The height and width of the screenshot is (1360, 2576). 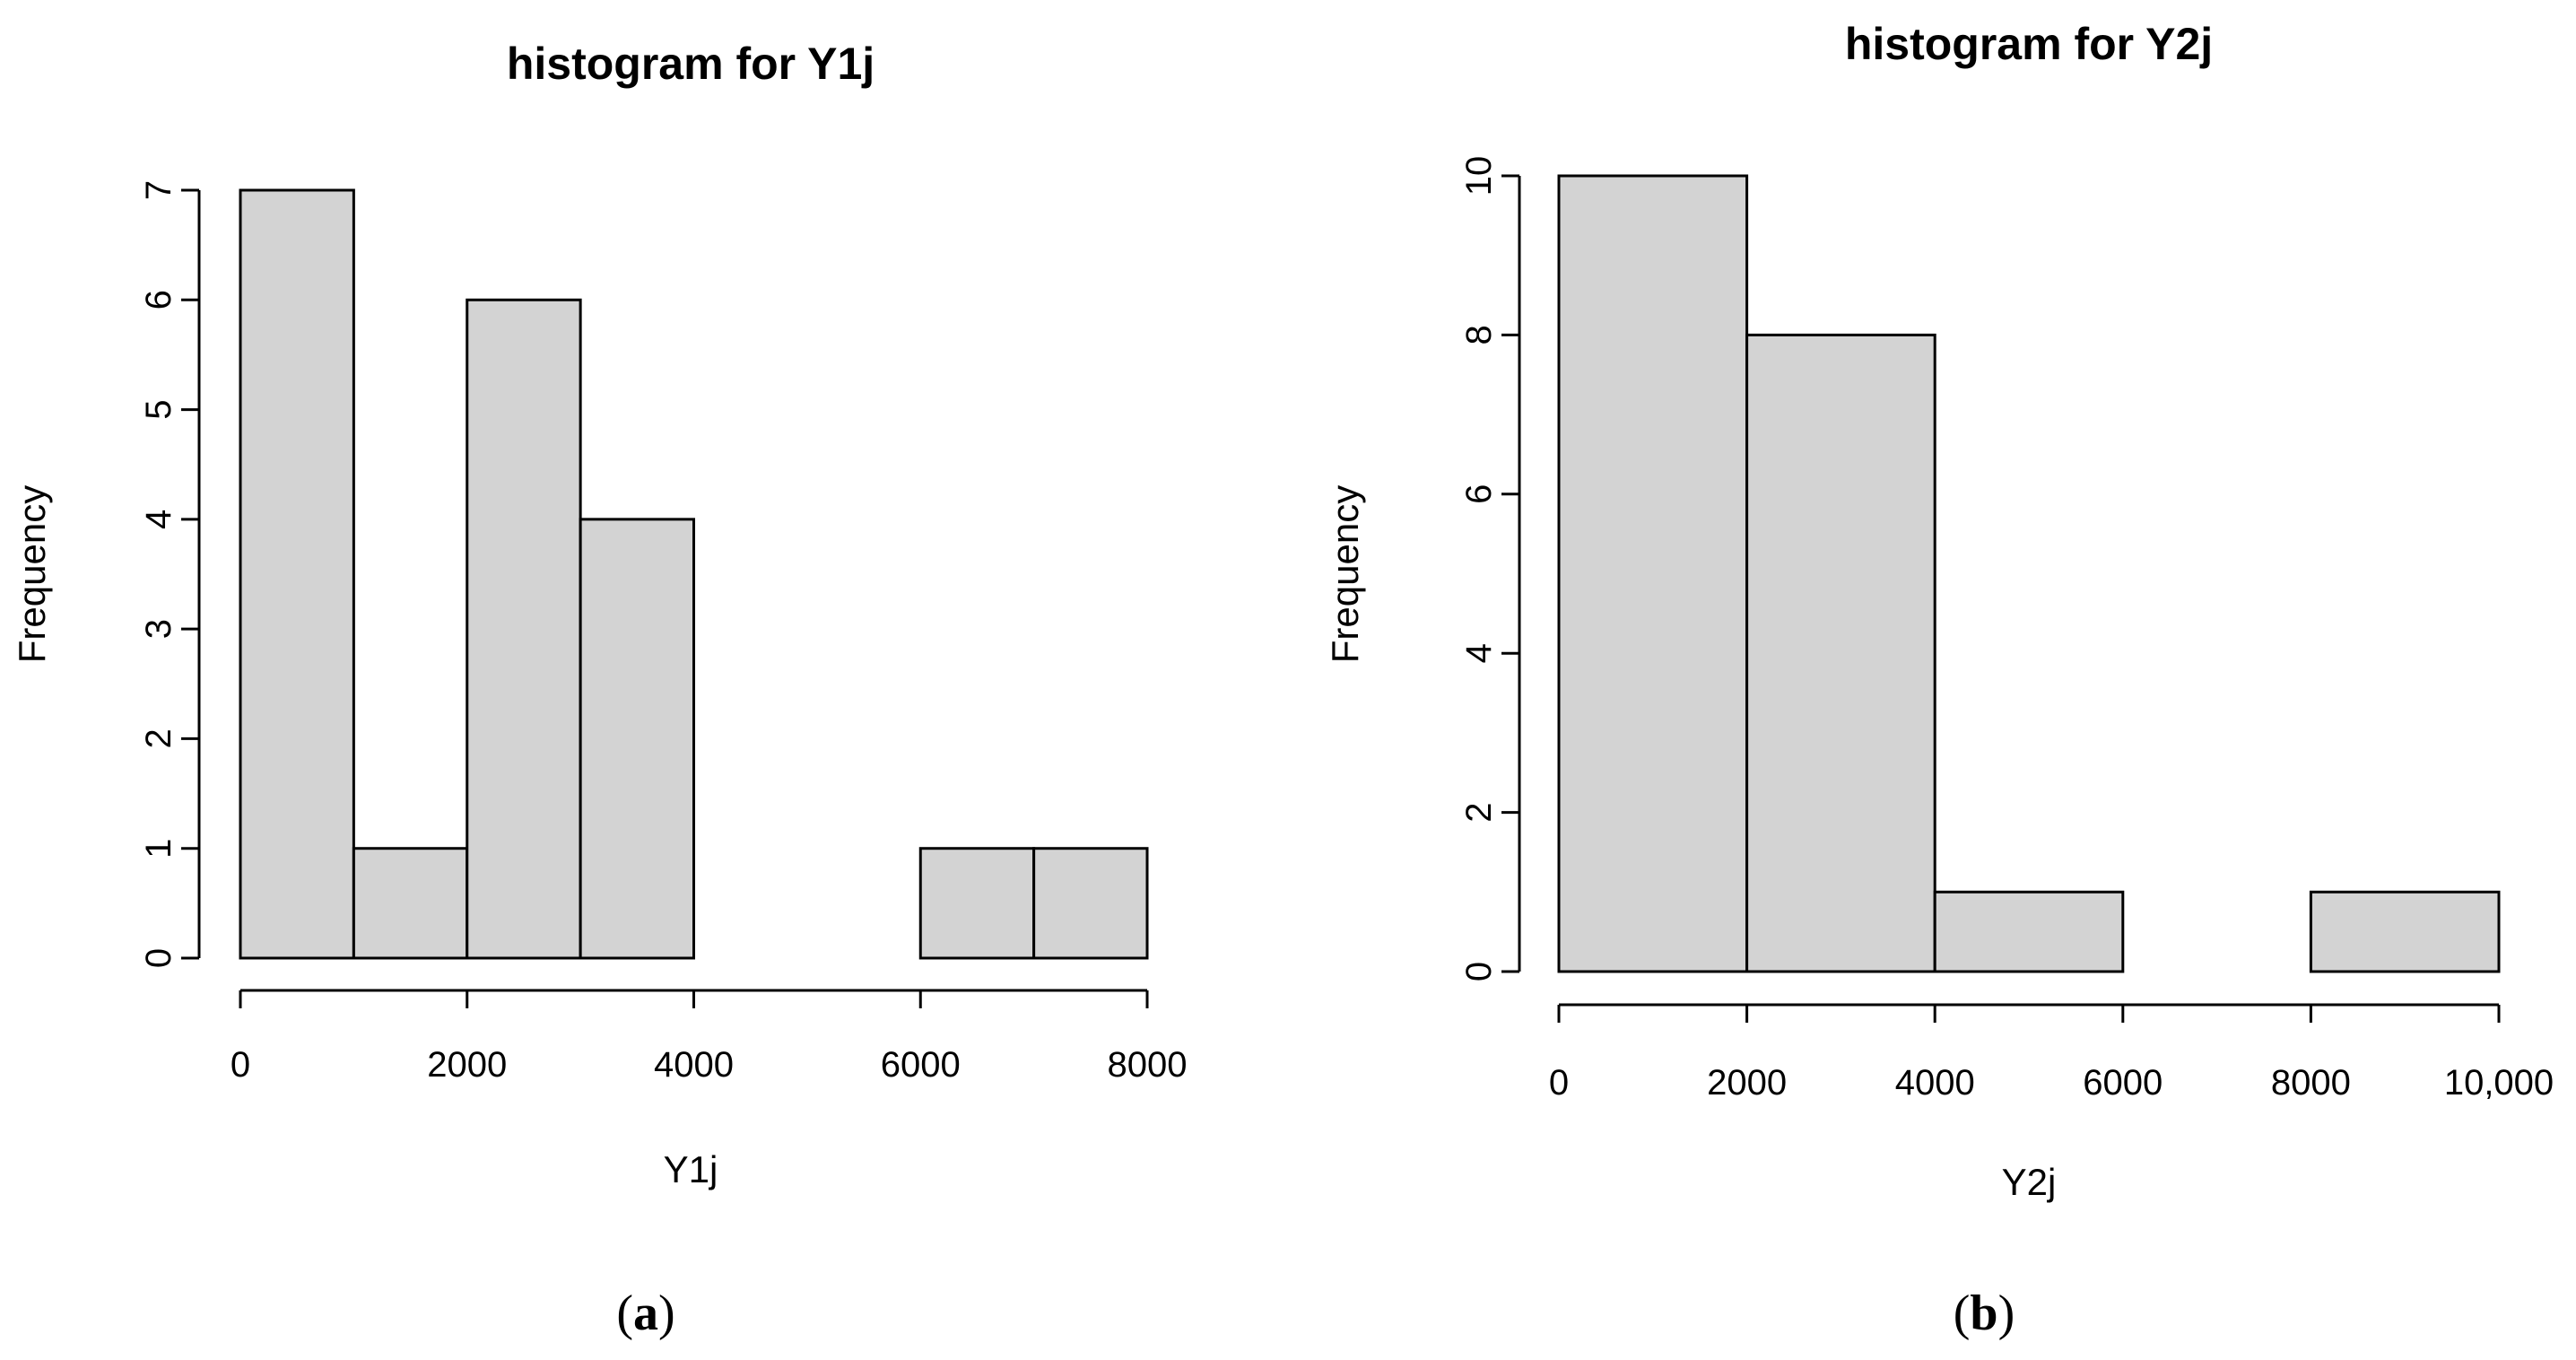 I want to click on chart-a-y-tick-label-5: 5, so click(x=158, y=409).